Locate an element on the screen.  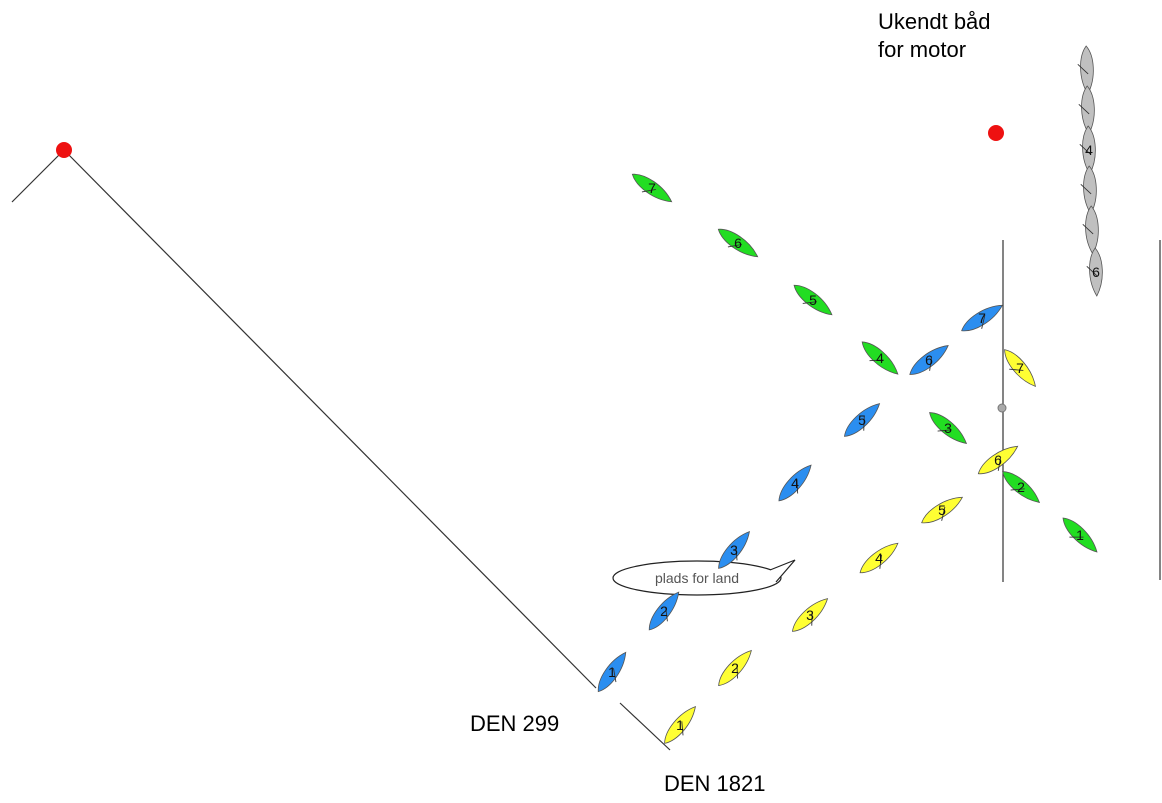
blue-boat-number: 5 is located at coordinates (862, 420).